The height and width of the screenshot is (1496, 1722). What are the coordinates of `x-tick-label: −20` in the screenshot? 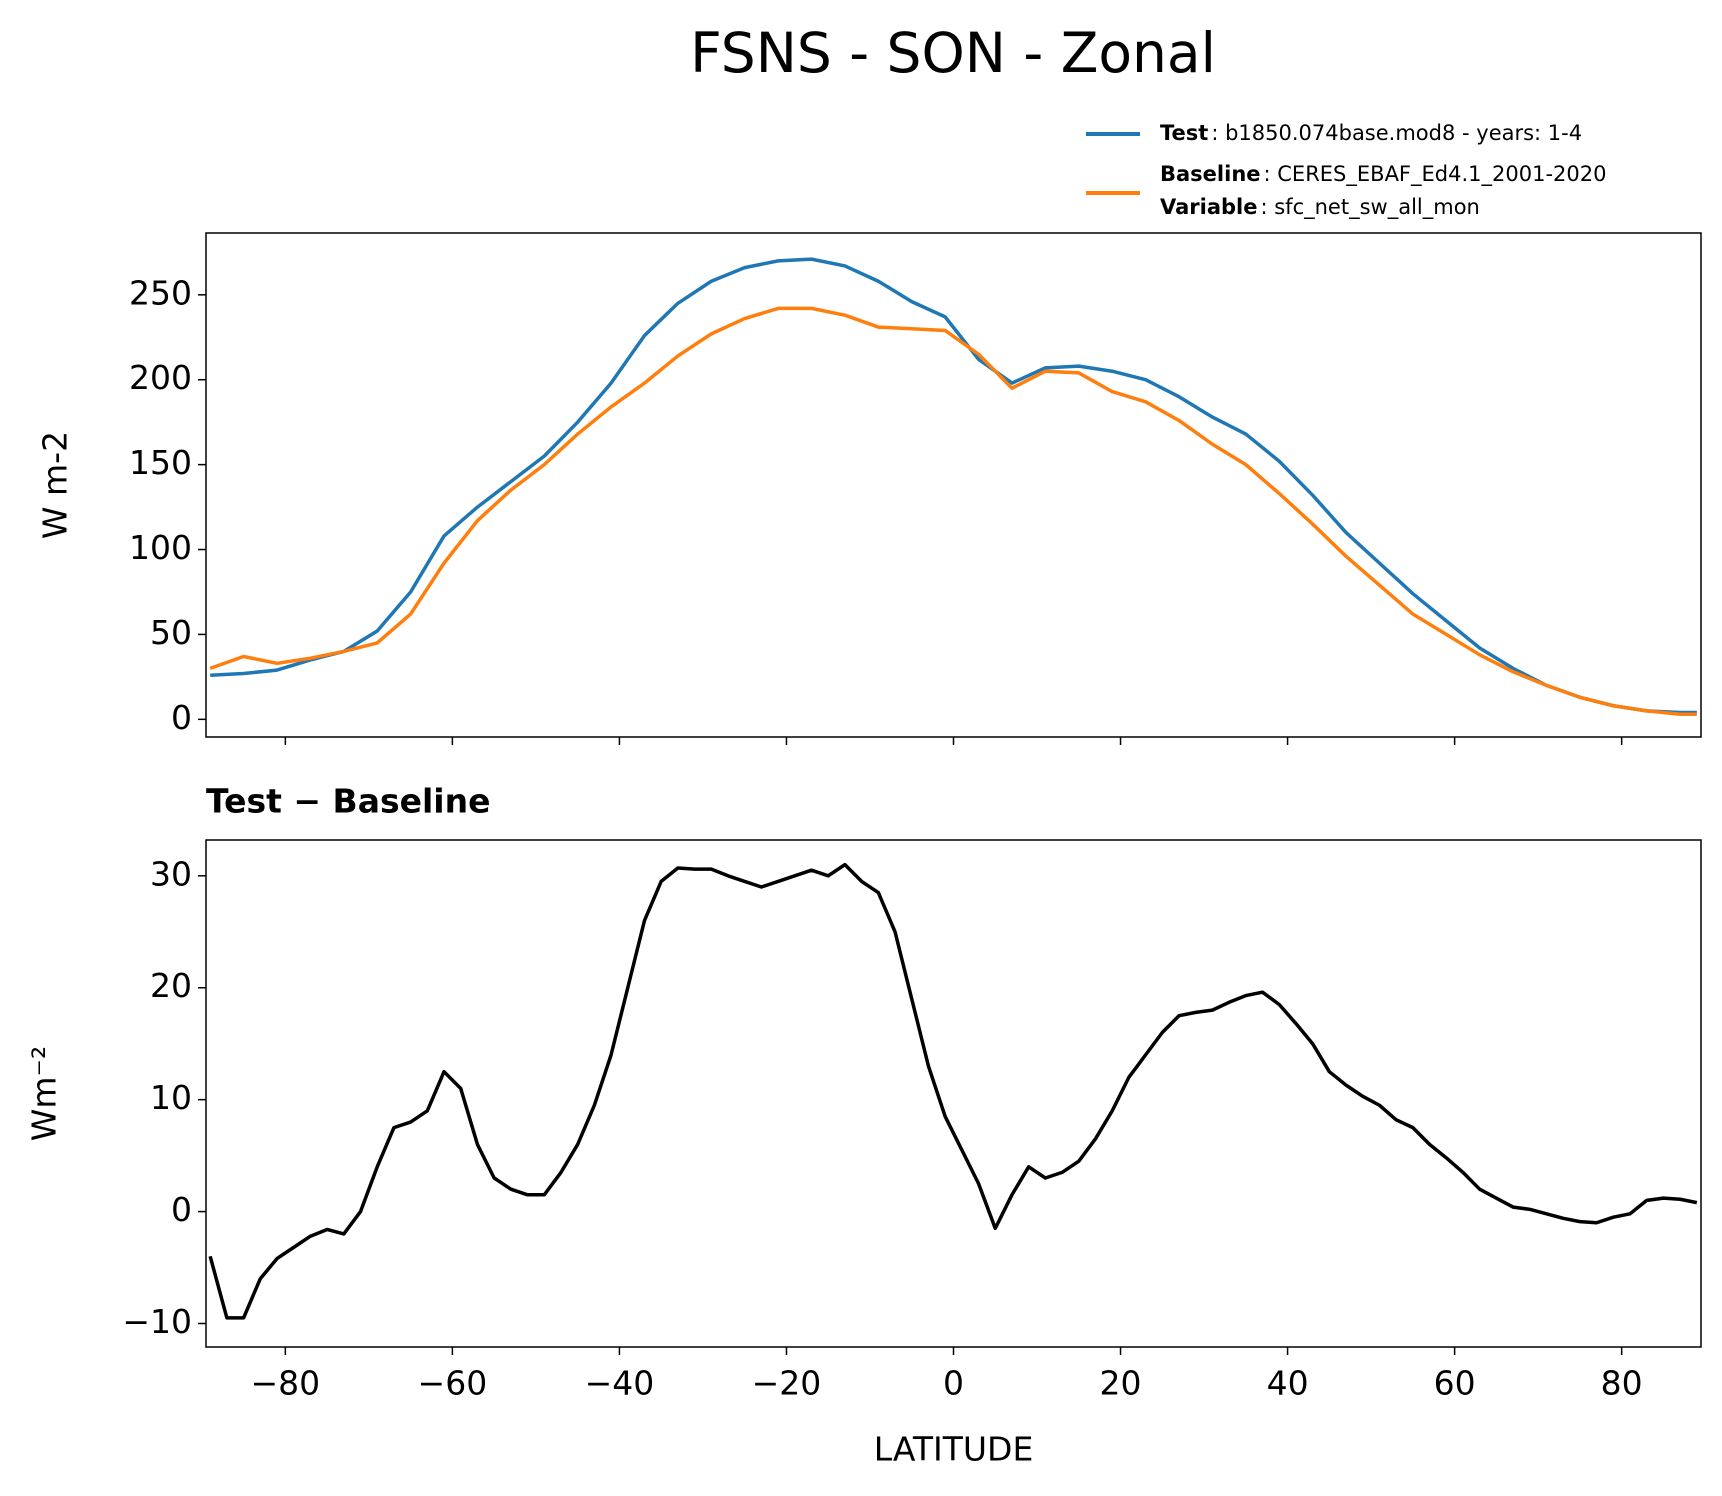 It's located at (787, 1383).